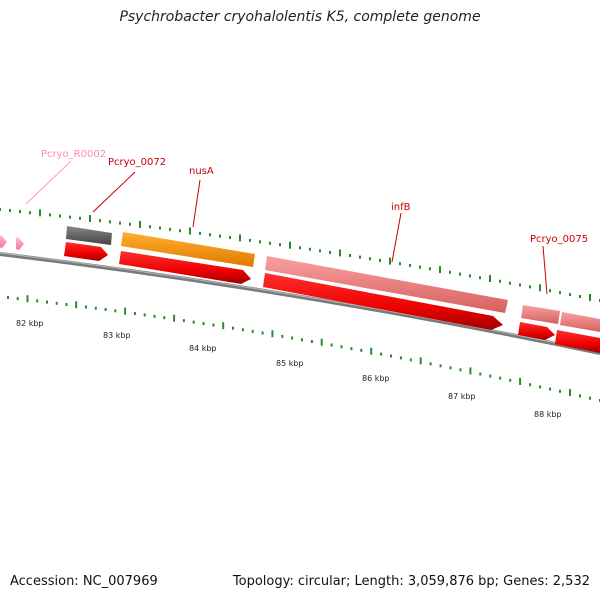  What do you see at coordinates (290, 363) in the screenshot?
I see `kbp-label: 85 kbp` at bounding box center [290, 363].